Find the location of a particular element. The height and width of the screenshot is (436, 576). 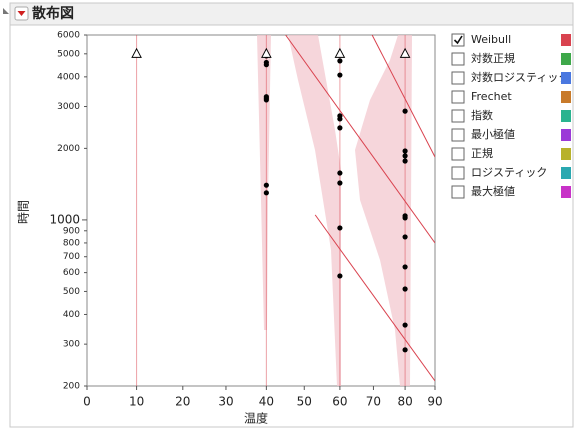

y-tick-label: 200 is located at coordinates (71, 387).